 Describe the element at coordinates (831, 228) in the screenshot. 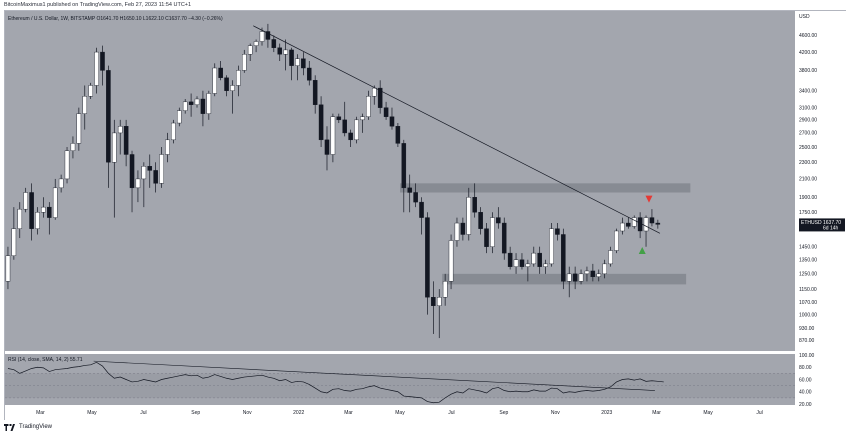

I see `price-label-countdown: 6d 14h` at that location.